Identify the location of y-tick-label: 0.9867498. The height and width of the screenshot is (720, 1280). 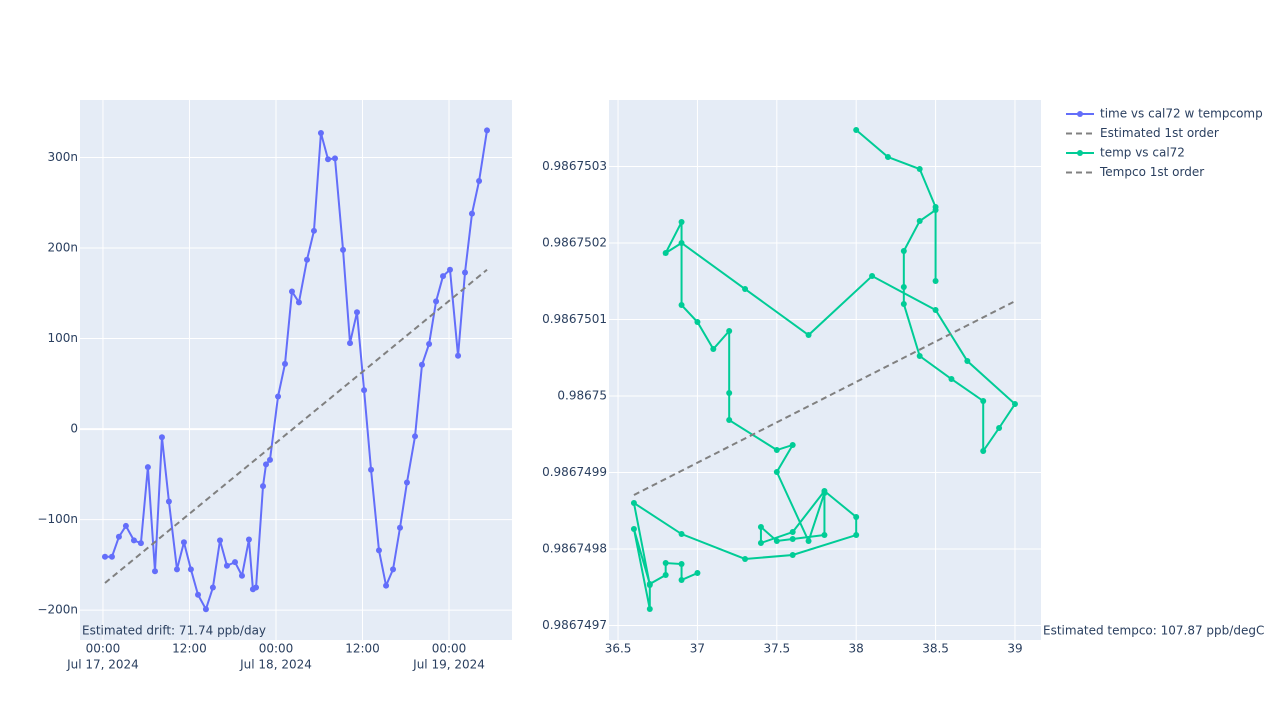
(574, 549).